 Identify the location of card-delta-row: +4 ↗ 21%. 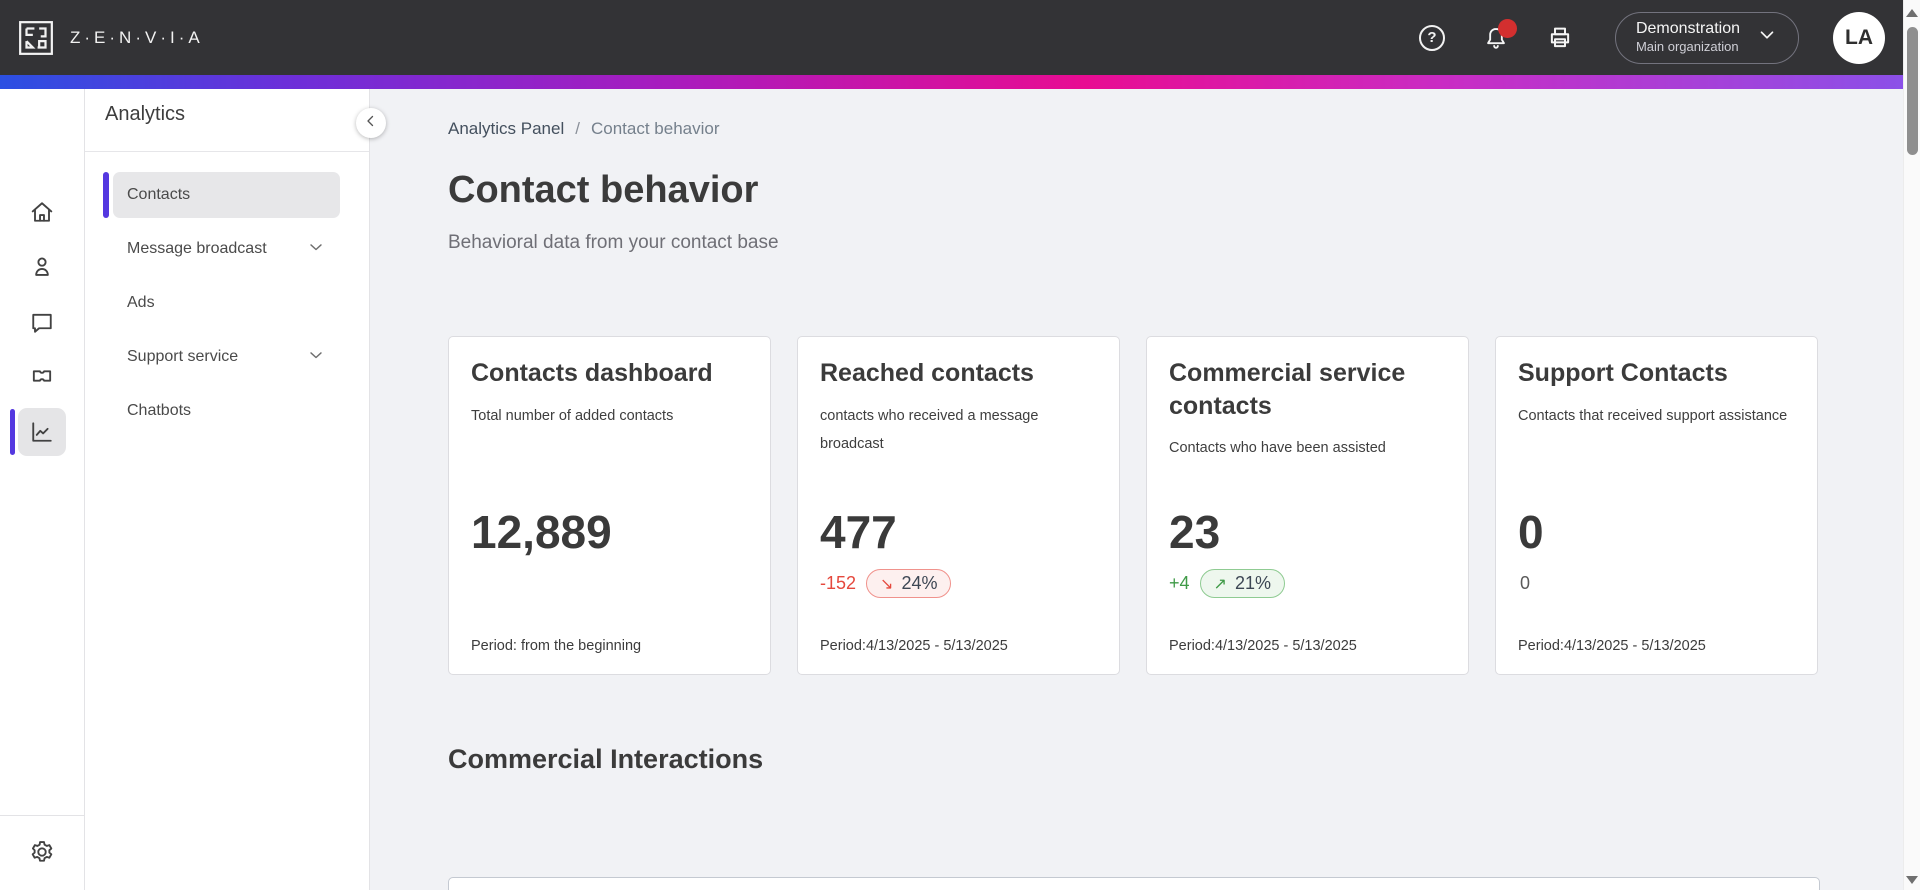
(1227, 583).